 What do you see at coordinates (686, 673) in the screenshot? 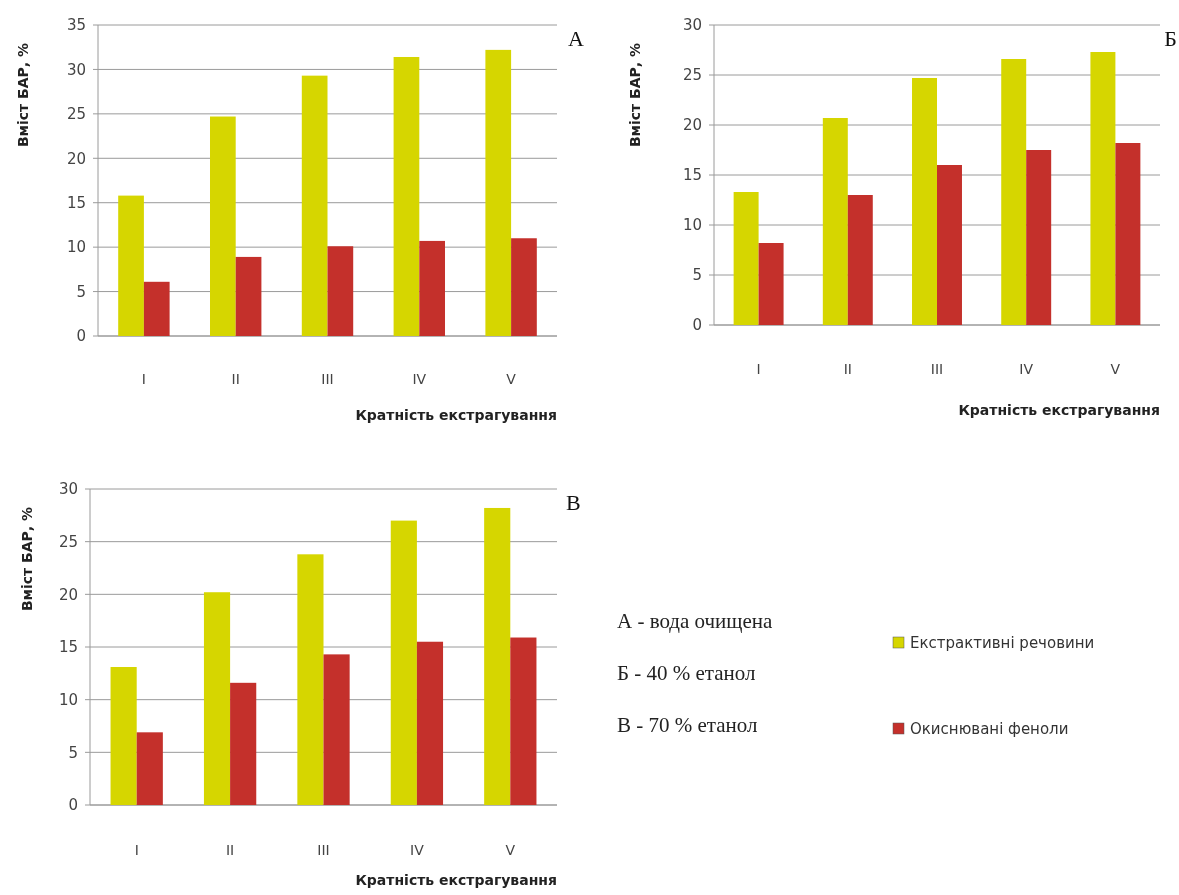
I see `text: Б - 40 % етанол` at bounding box center [686, 673].